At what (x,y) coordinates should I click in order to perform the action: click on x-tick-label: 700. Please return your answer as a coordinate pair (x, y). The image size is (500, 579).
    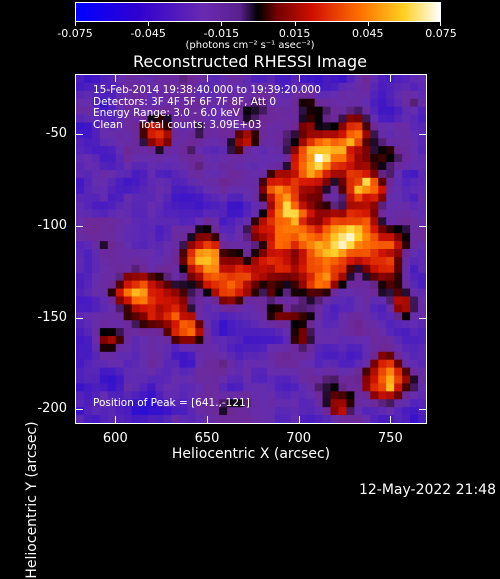
    Looking at the image, I should click on (299, 438).